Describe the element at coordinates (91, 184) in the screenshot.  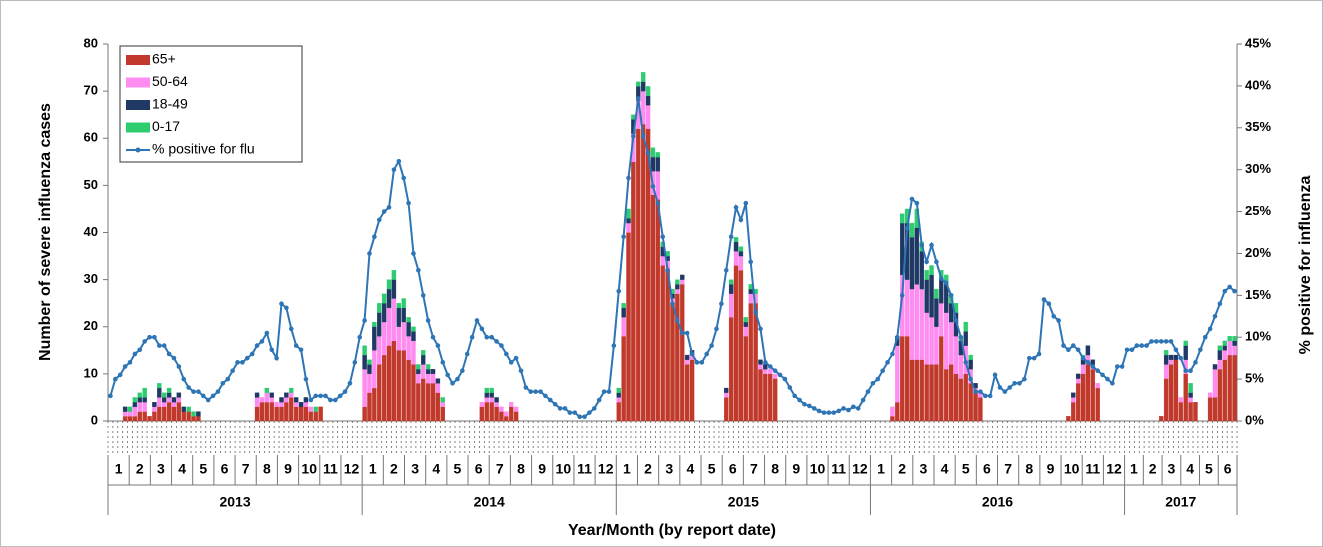
I see `y-tick-label: 50` at that location.